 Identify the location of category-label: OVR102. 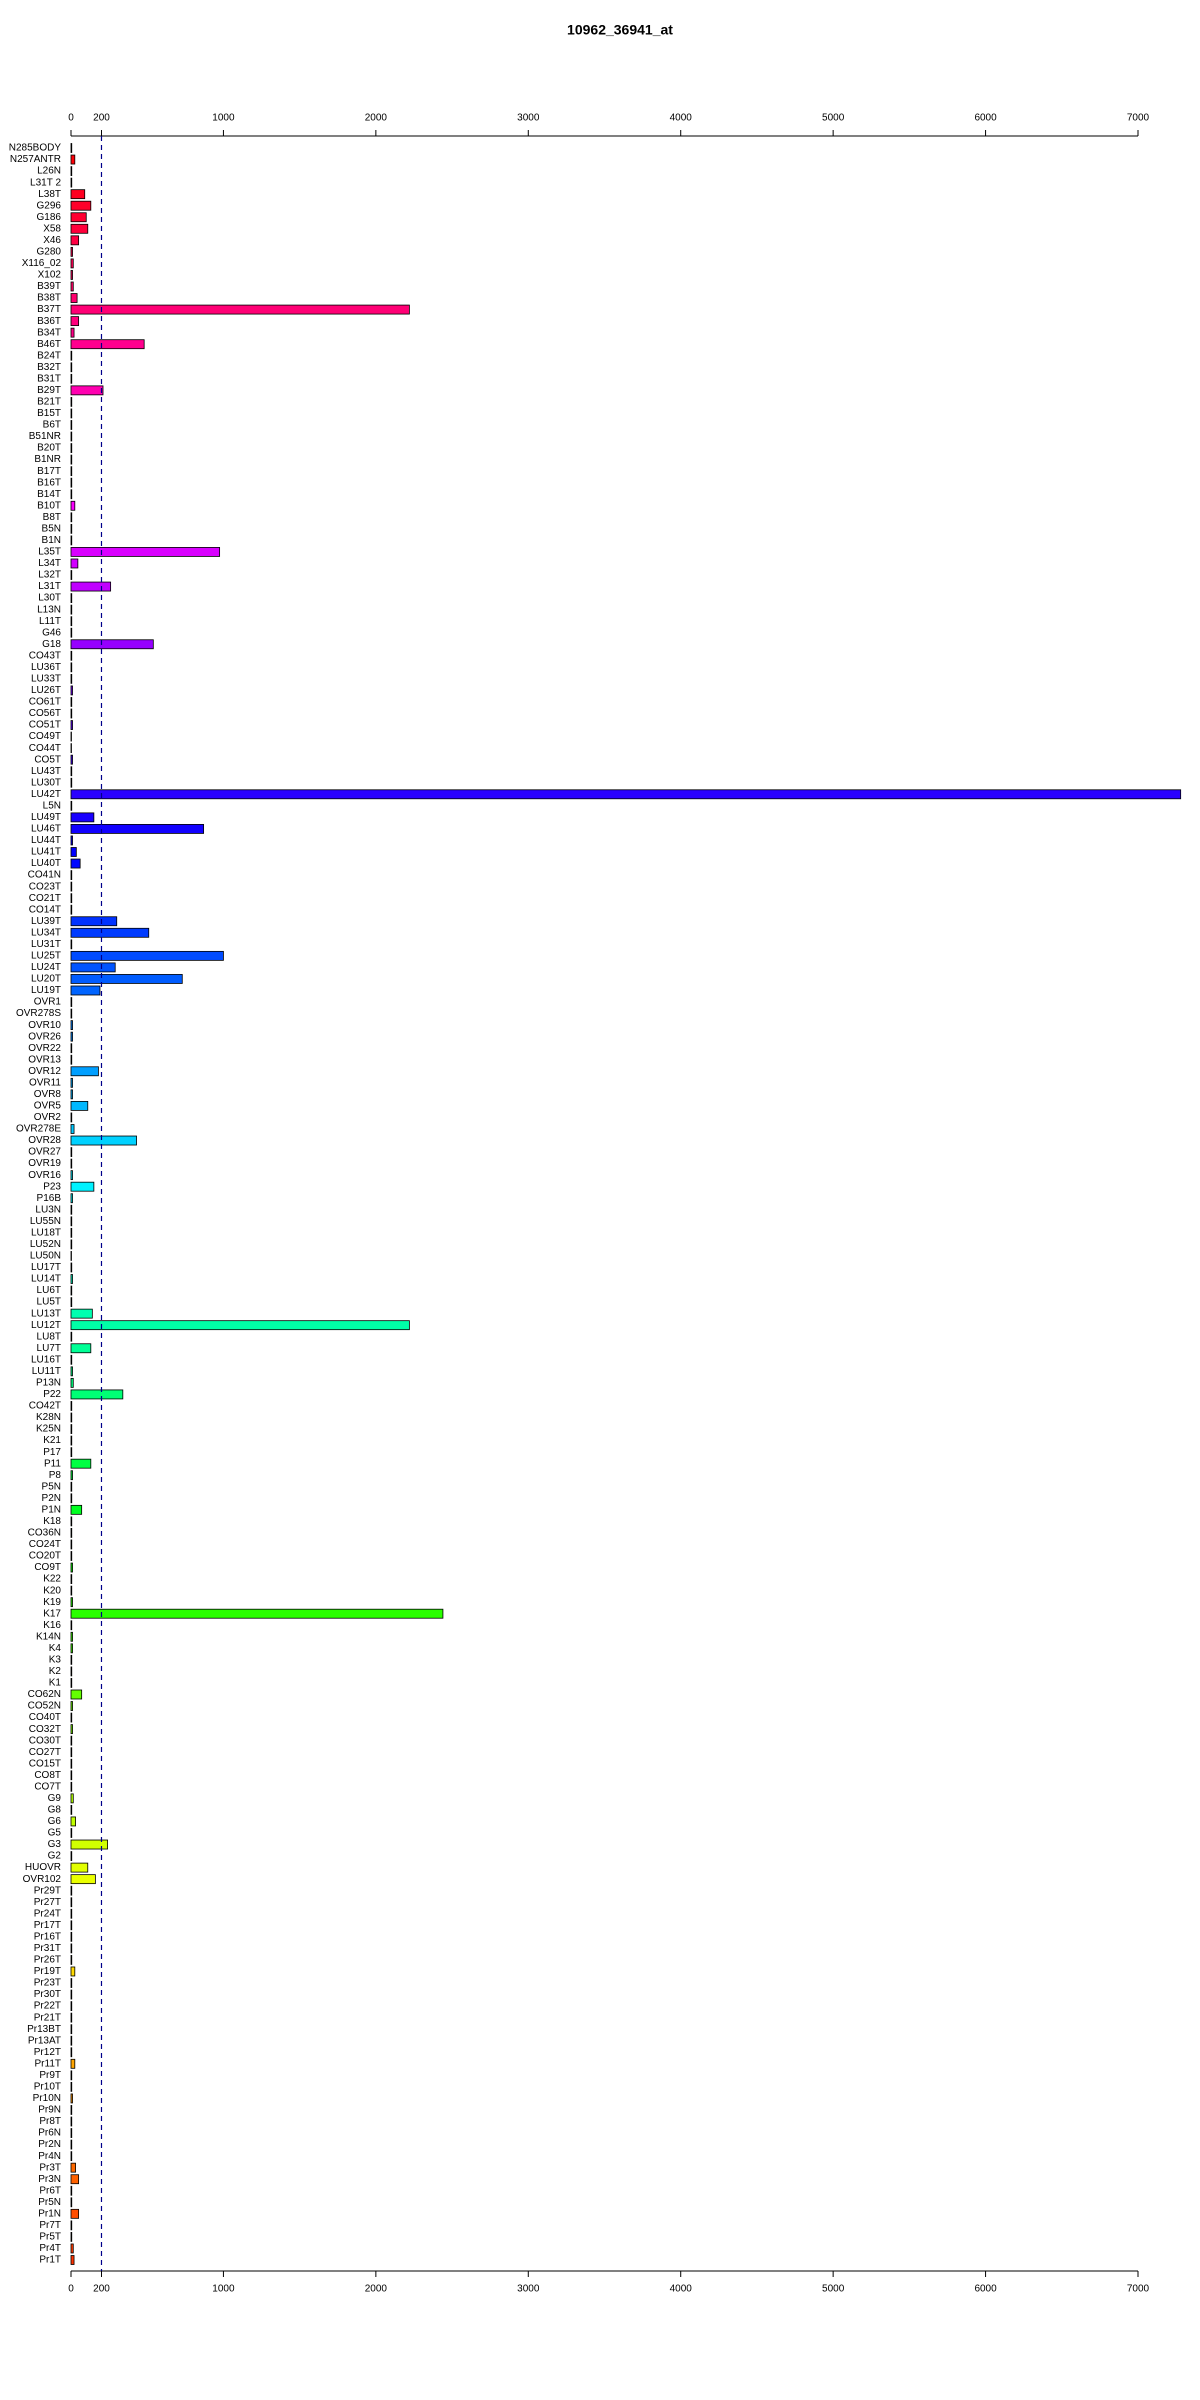
(42, 1879).